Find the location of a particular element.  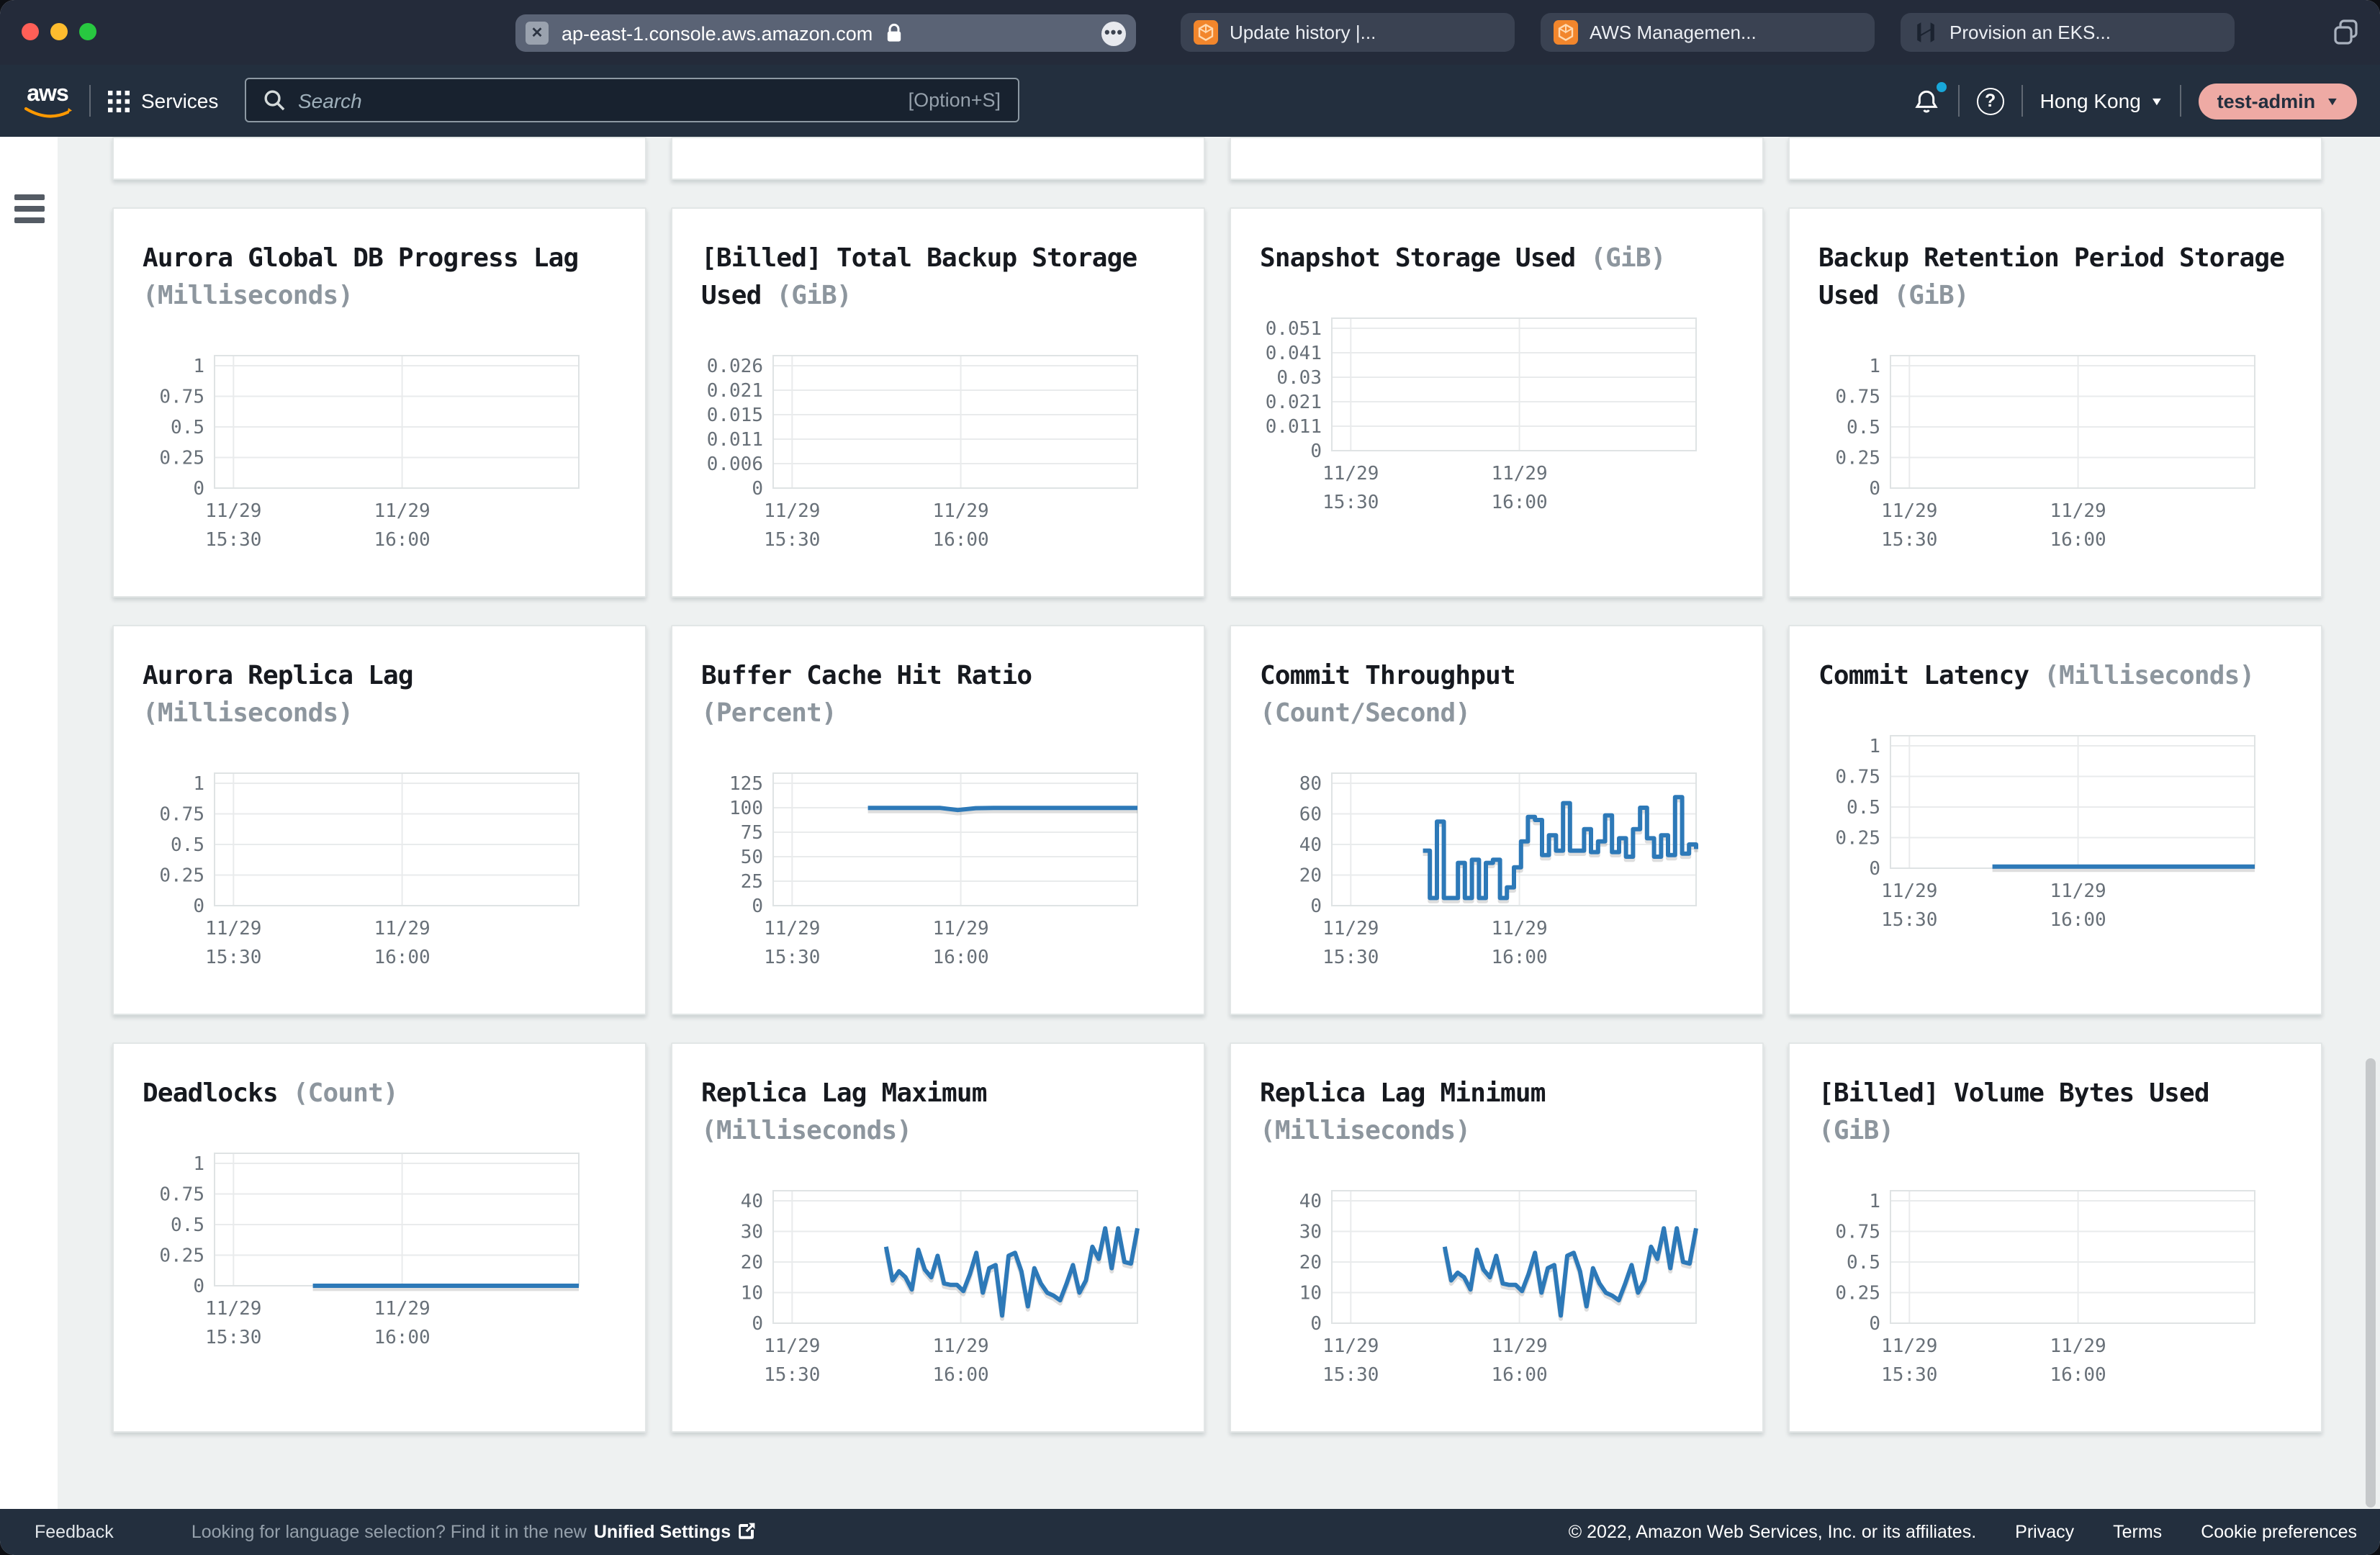

aws-logo: aws is located at coordinates (47, 100).